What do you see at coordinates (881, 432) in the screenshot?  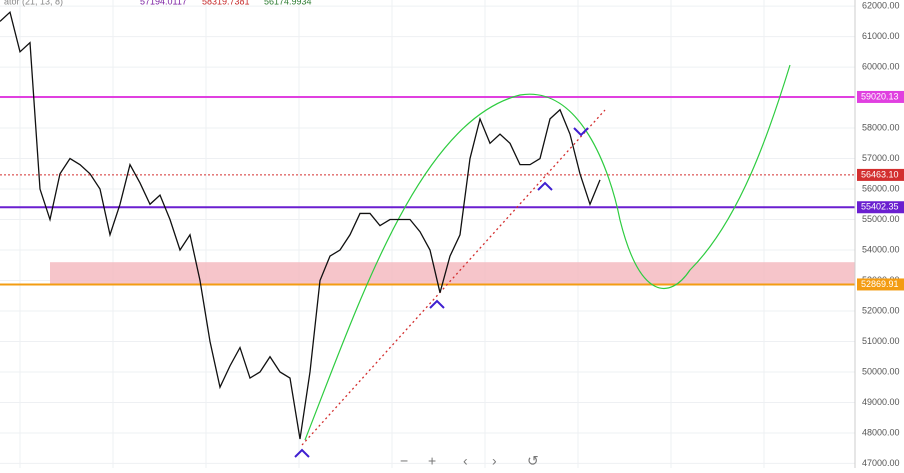 I see `y-tick-label: 48000.00` at bounding box center [881, 432].